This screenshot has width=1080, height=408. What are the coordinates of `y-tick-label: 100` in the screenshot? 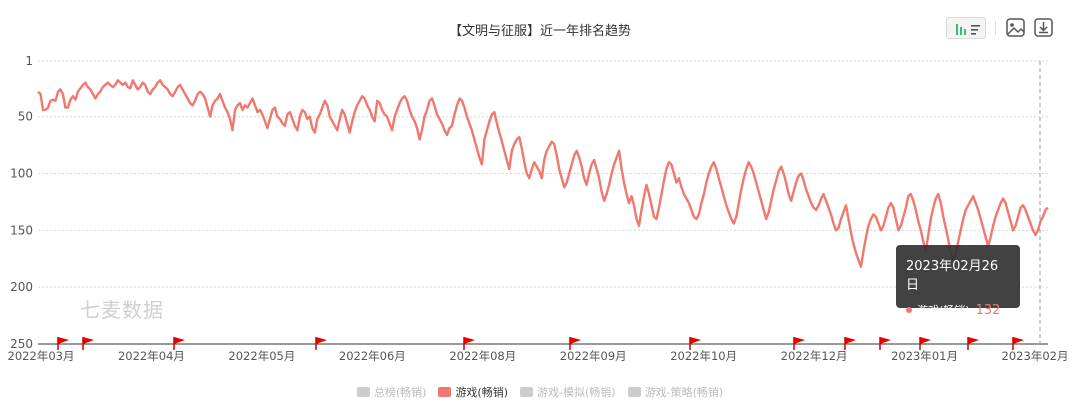 It's located at (21, 174).